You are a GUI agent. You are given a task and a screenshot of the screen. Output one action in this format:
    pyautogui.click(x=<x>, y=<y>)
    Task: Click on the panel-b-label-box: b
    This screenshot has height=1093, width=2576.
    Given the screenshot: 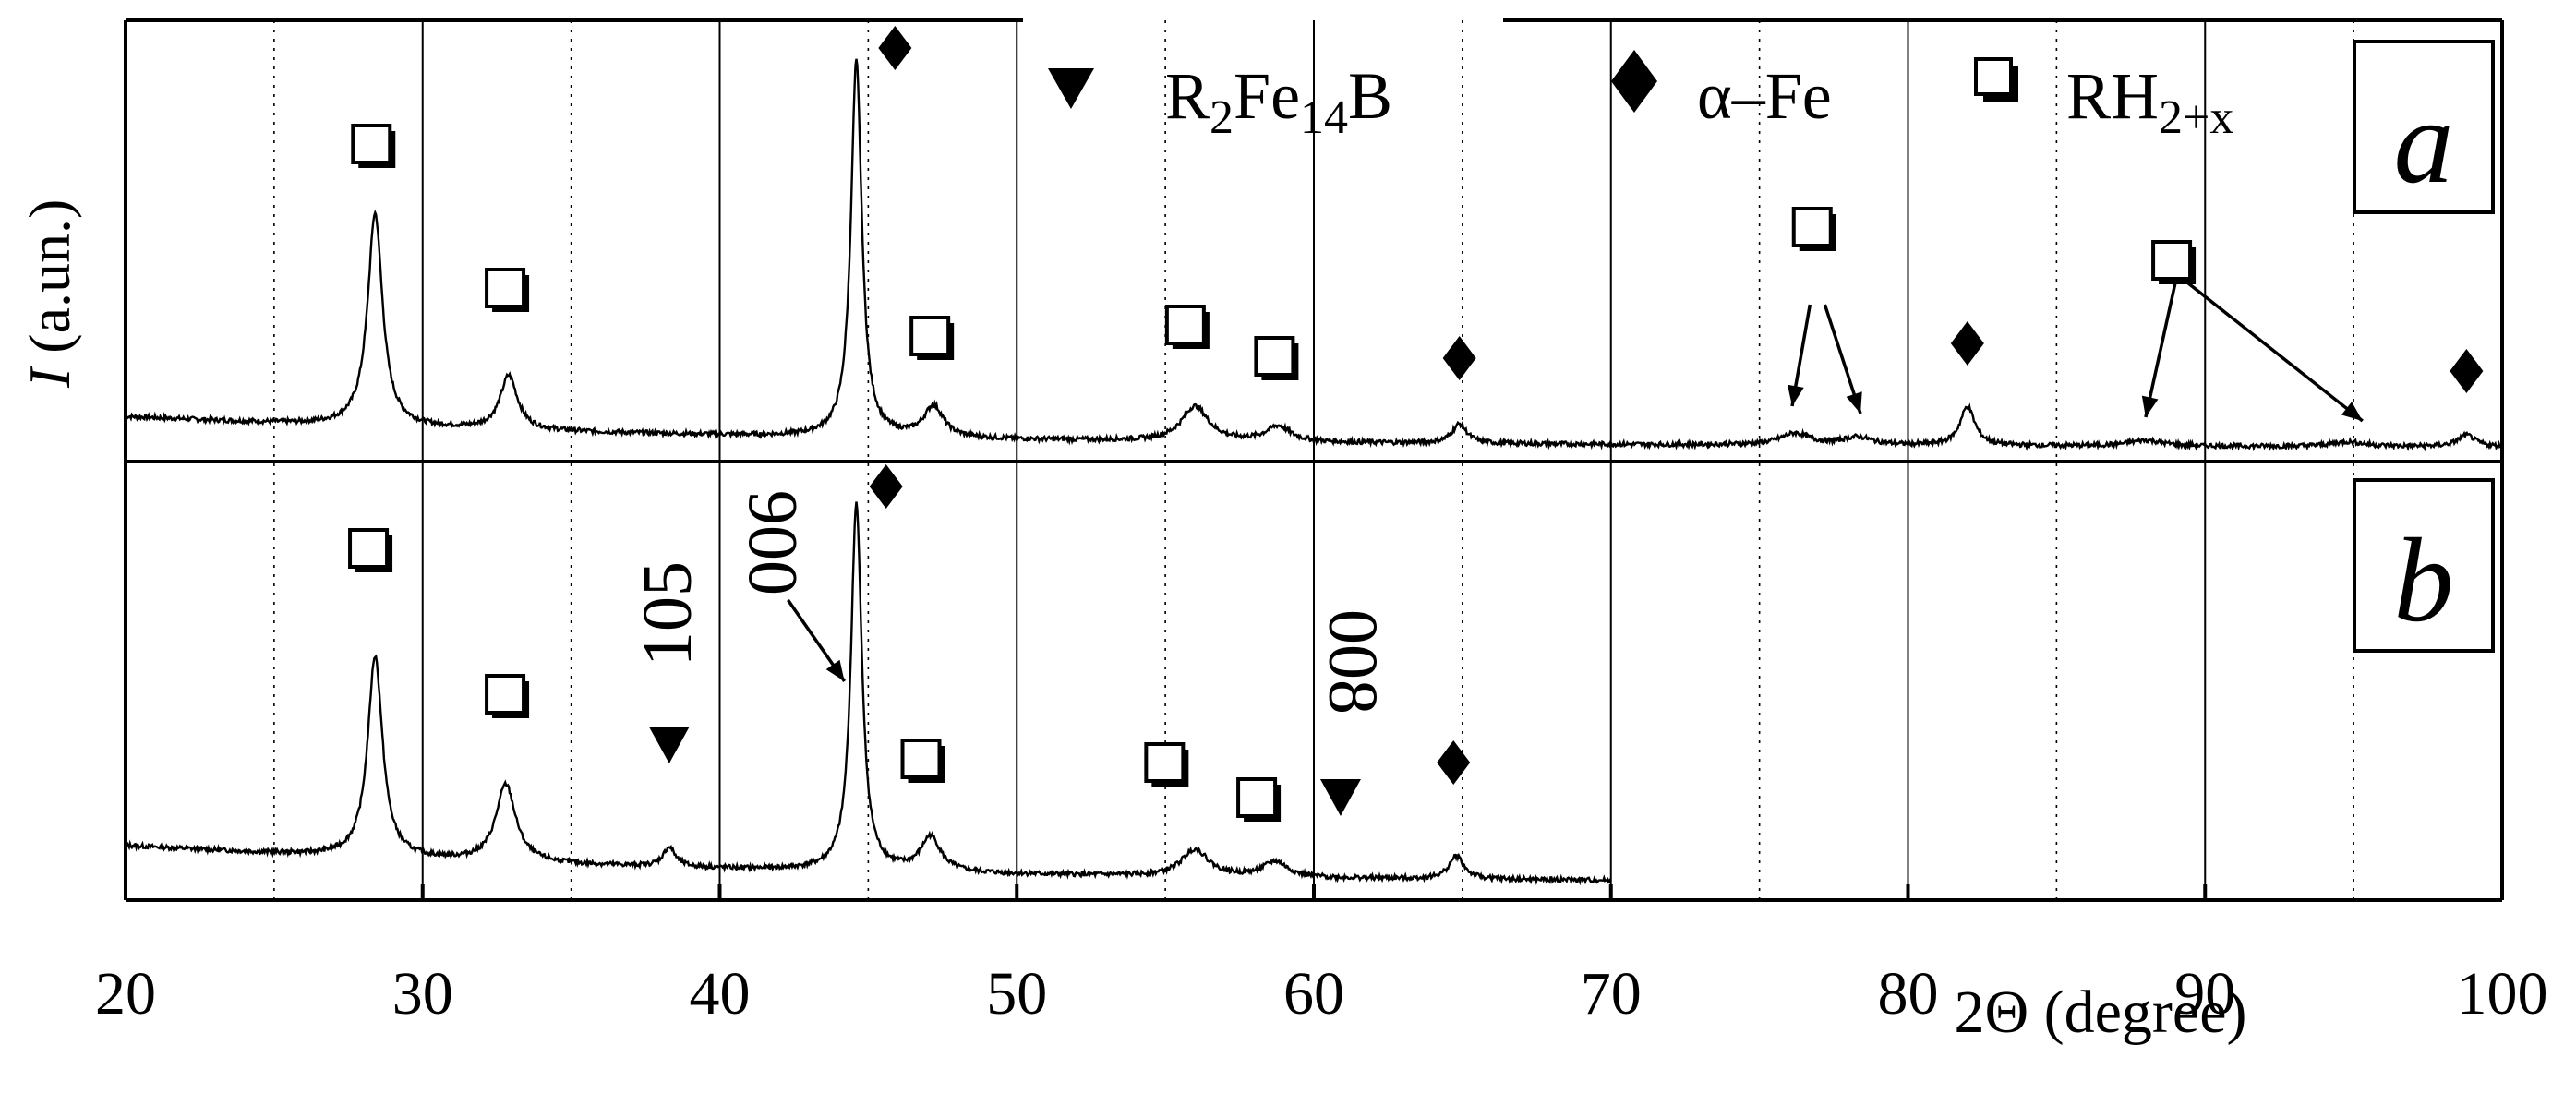 What is the action you would take?
    pyautogui.click(x=2424, y=565)
    